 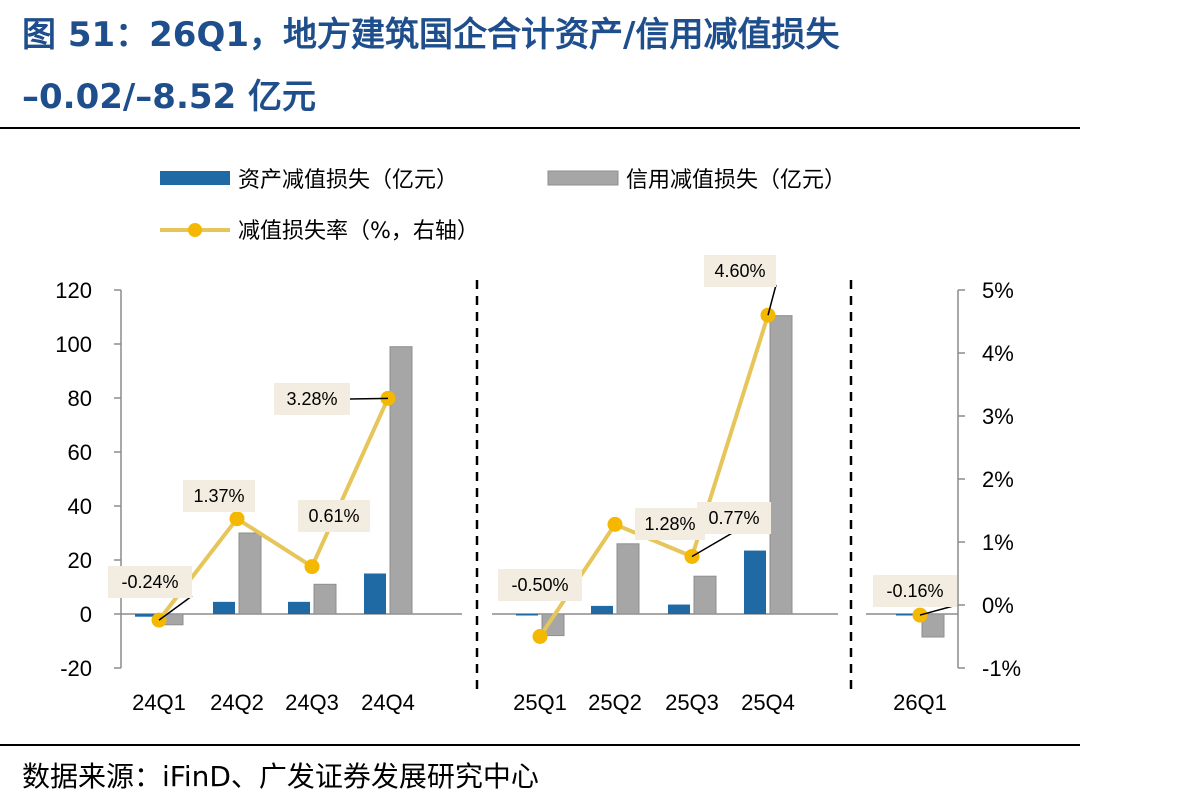 What do you see at coordinates (679, 609) in the screenshot?
I see `asset-impairment-bar-25q3` at bounding box center [679, 609].